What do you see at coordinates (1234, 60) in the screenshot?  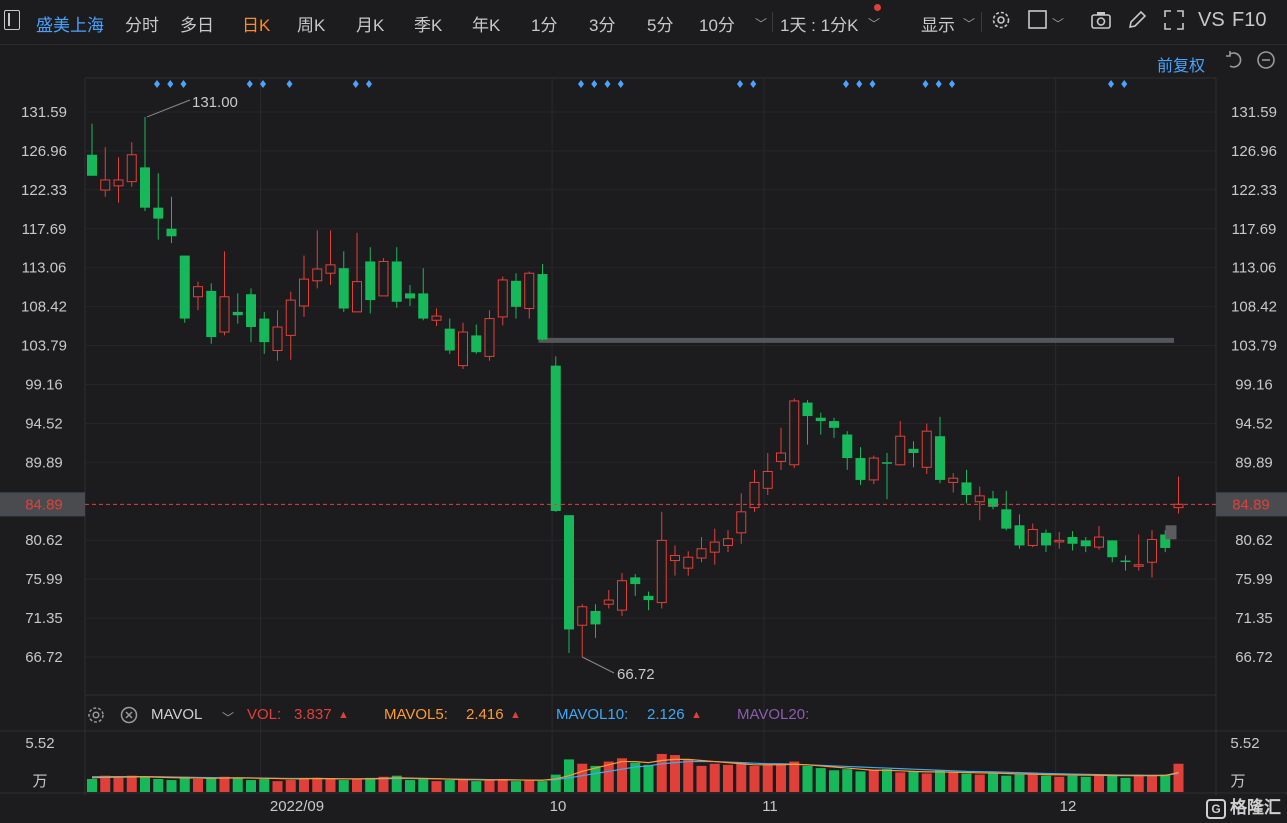 I see `undo-icon` at bounding box center [1234, 60].